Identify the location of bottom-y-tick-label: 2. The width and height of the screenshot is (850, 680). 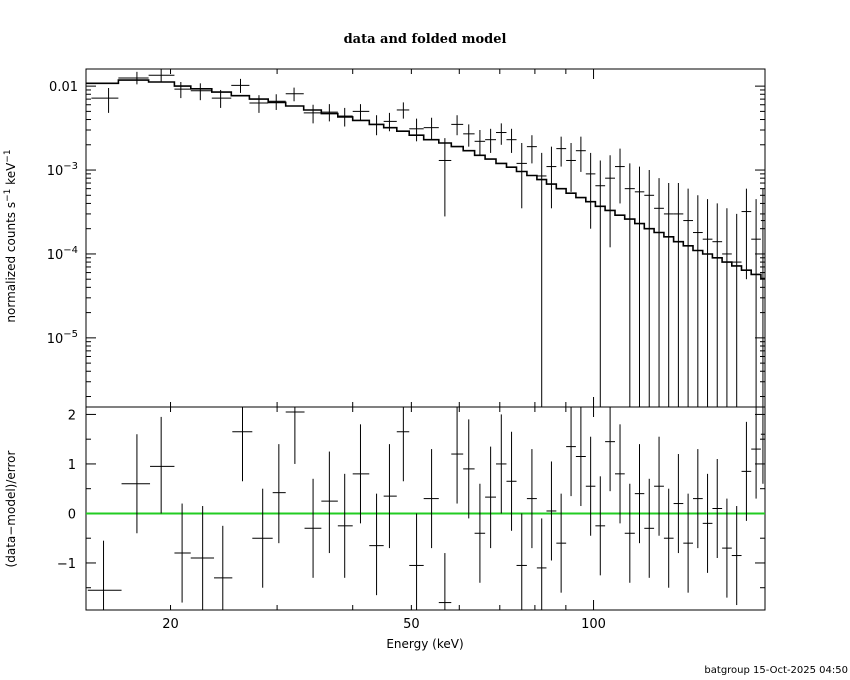
(72, 415).